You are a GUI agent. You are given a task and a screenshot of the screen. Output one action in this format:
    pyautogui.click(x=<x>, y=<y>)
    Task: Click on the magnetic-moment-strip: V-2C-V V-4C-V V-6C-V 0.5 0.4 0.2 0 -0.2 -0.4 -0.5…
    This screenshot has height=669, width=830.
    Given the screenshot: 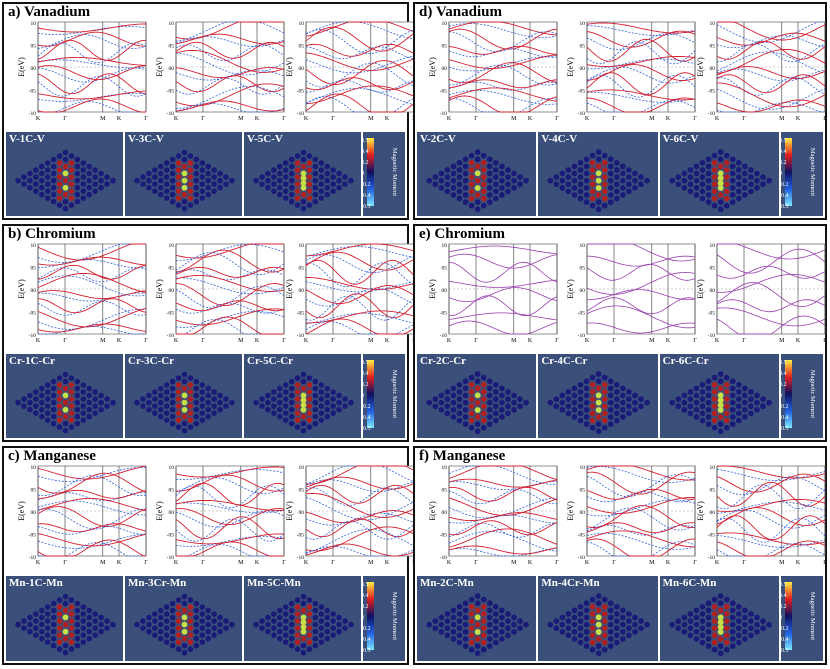 What is the action you would take?
    pyautogui.click(x=620, y=174)
    